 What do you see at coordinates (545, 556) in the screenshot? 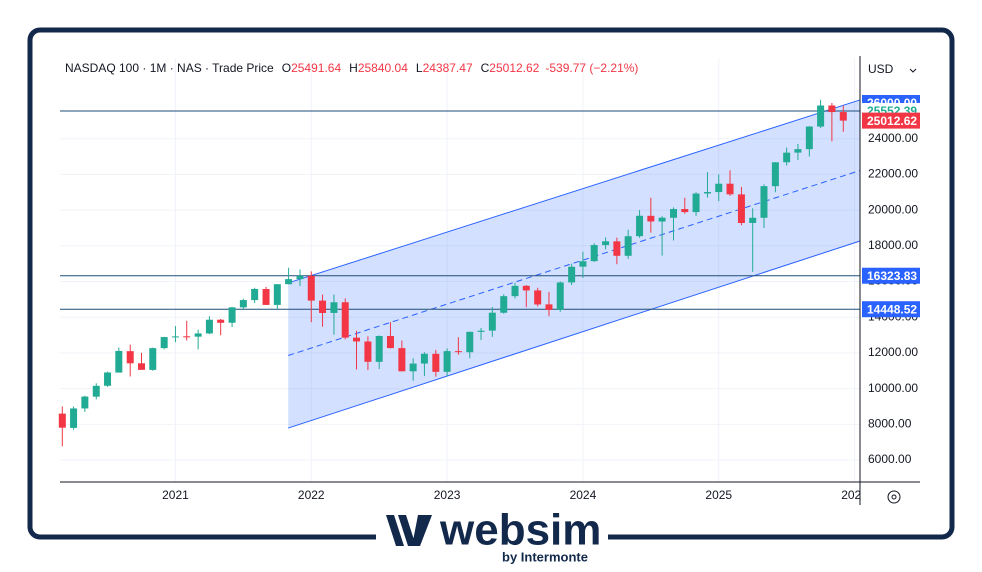
I see `logo-tagline: by Intermonte` at bounding box center [545, 556].